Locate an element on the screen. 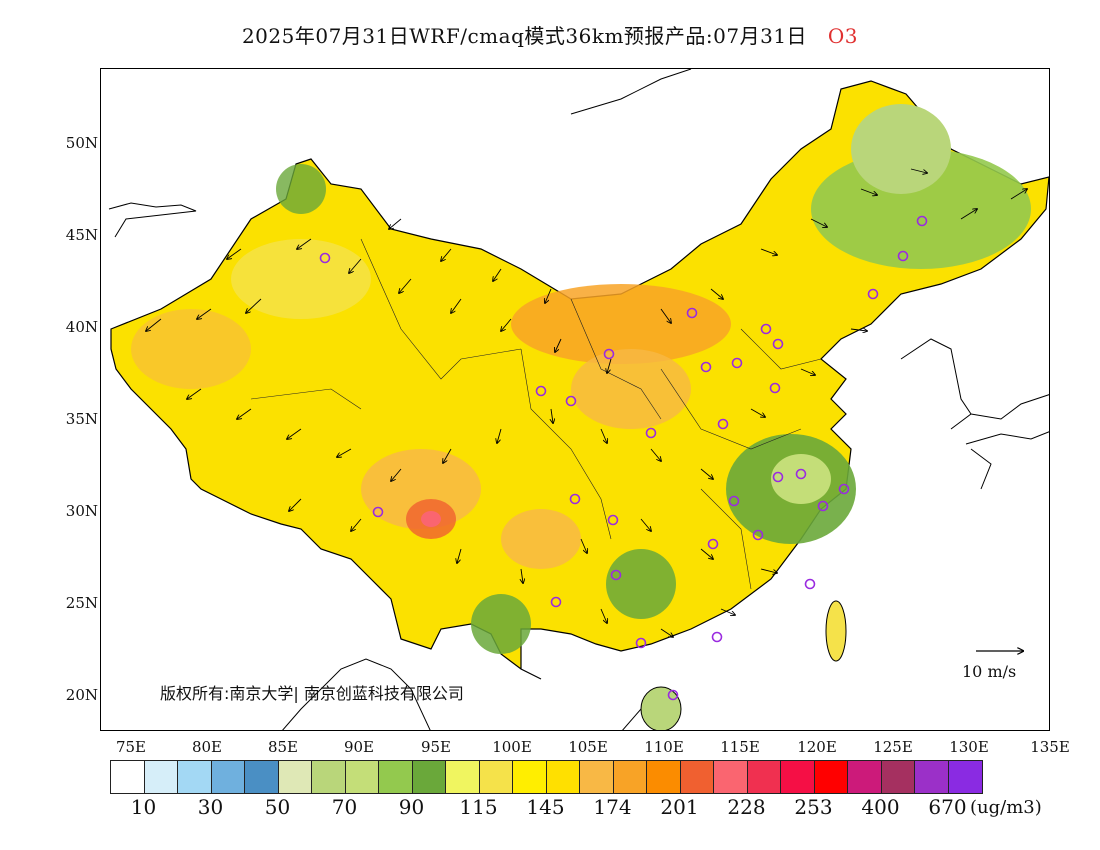 The image size is (1100, 850). lat-label-25n: 25N is located at coordinates (81, 603).